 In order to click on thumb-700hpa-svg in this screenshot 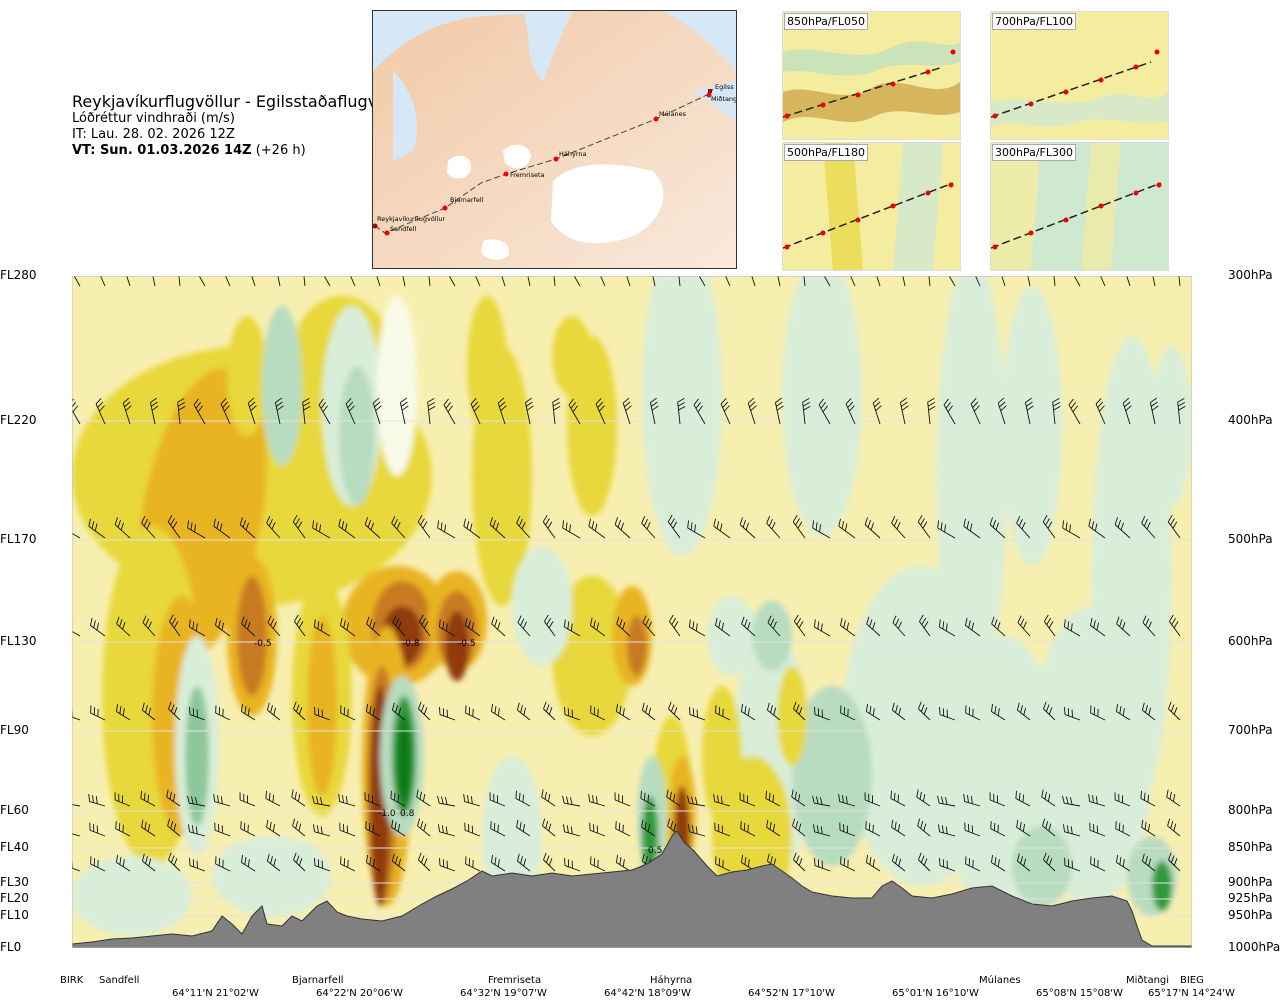, I will do `click(1079, 75)`.